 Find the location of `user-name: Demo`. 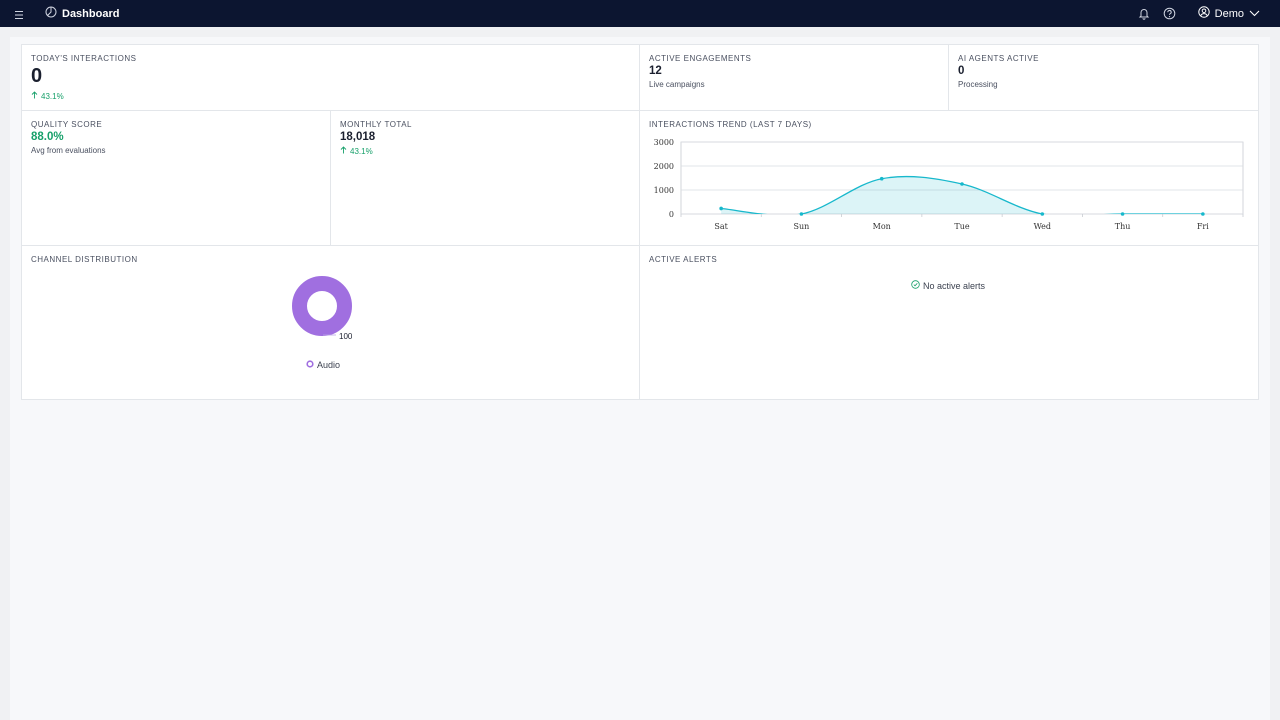

user-name: Demo is located at coordinates (1229, 13).